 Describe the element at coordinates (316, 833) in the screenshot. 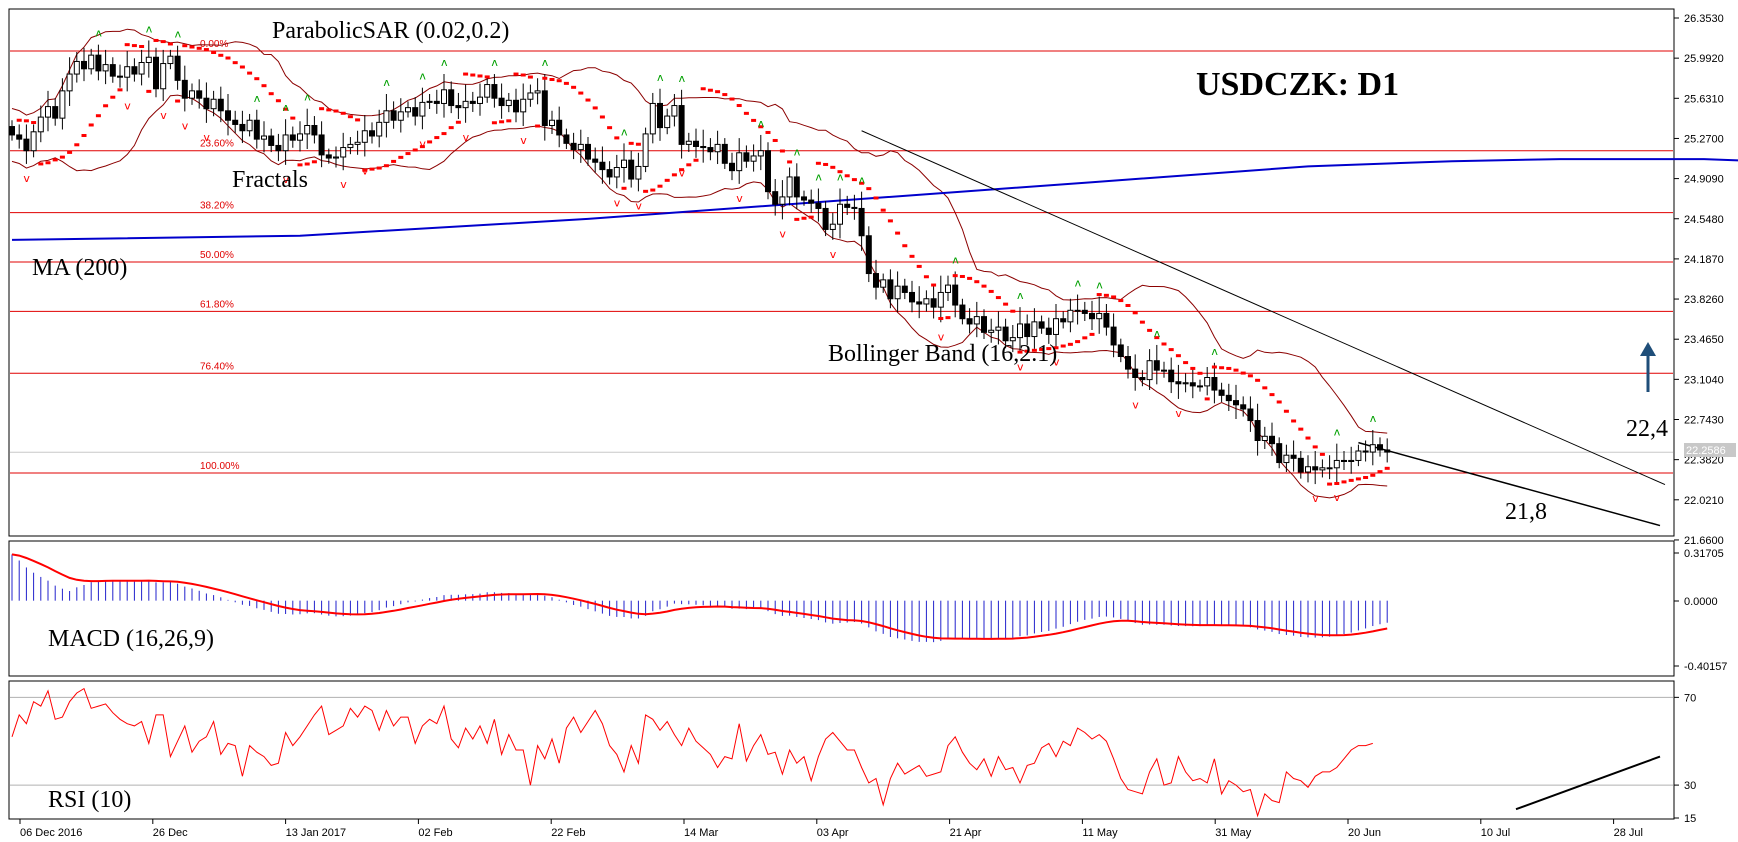

I see `time-tick-label: 13 Jan 2017` at that location.